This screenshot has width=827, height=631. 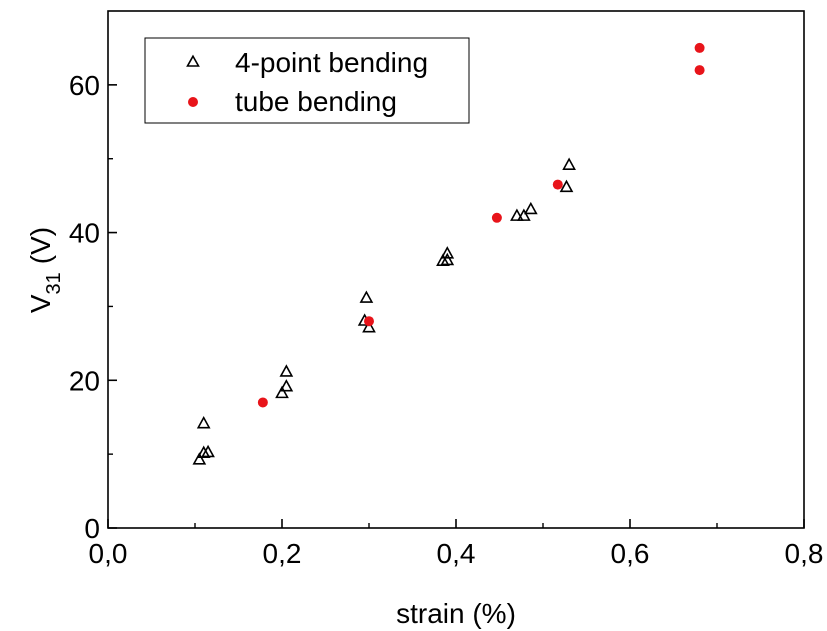 I want to click on legend-label-four-point-bending: 4-point bending, so click(x=331, y=62).